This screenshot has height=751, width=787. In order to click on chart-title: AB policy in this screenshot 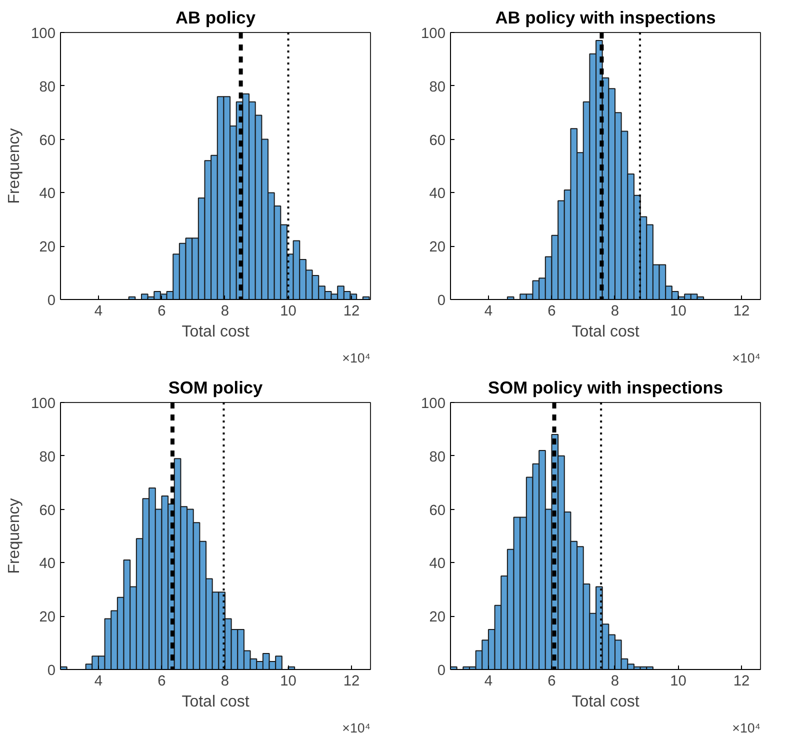, I will do `click(216, 18)`.